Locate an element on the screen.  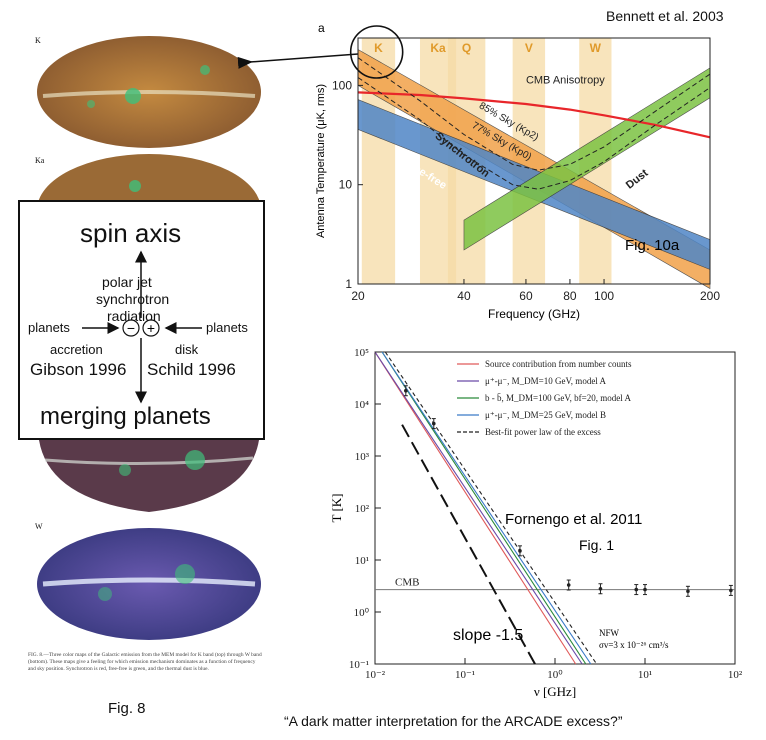
fig10a-label: Fig. 10a is located at coordinates (652, 245).